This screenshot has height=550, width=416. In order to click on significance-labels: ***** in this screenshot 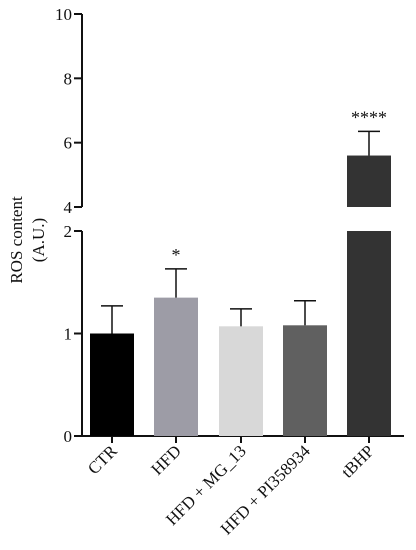, I will do `click(280, 186)`.